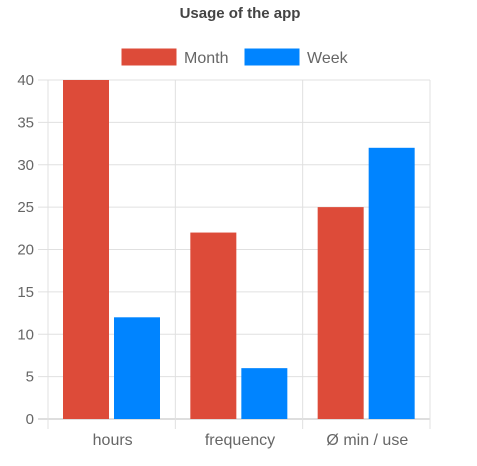 This screenshot has width=477, height=466. I want to click on legend-label-month: Month, so click(206, 58).